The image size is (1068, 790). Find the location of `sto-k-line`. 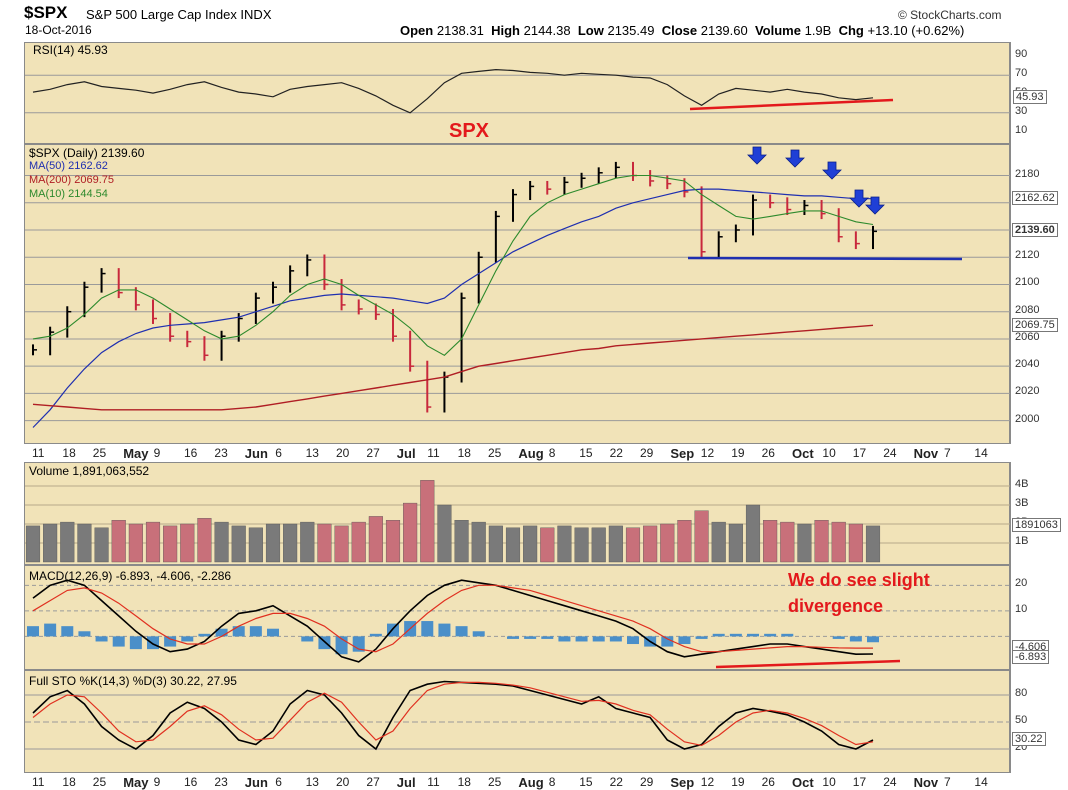

sto-k-line is located at coordinates (453, 715).